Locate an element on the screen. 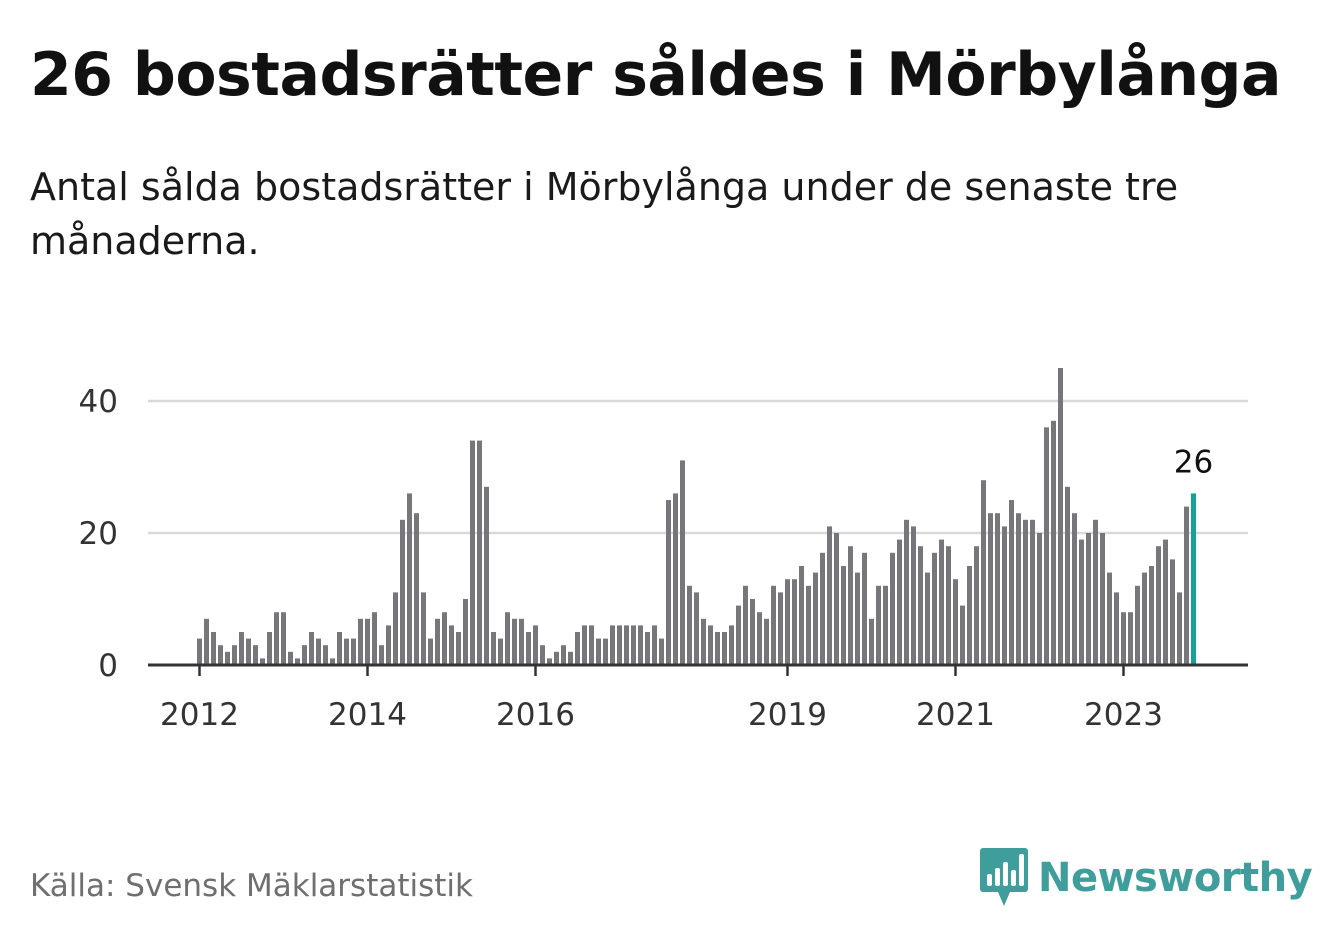 Image resolution: width=1322 pixels, height=939 pixels. y-tick-label: 20 is located at coordinates (98, 534).